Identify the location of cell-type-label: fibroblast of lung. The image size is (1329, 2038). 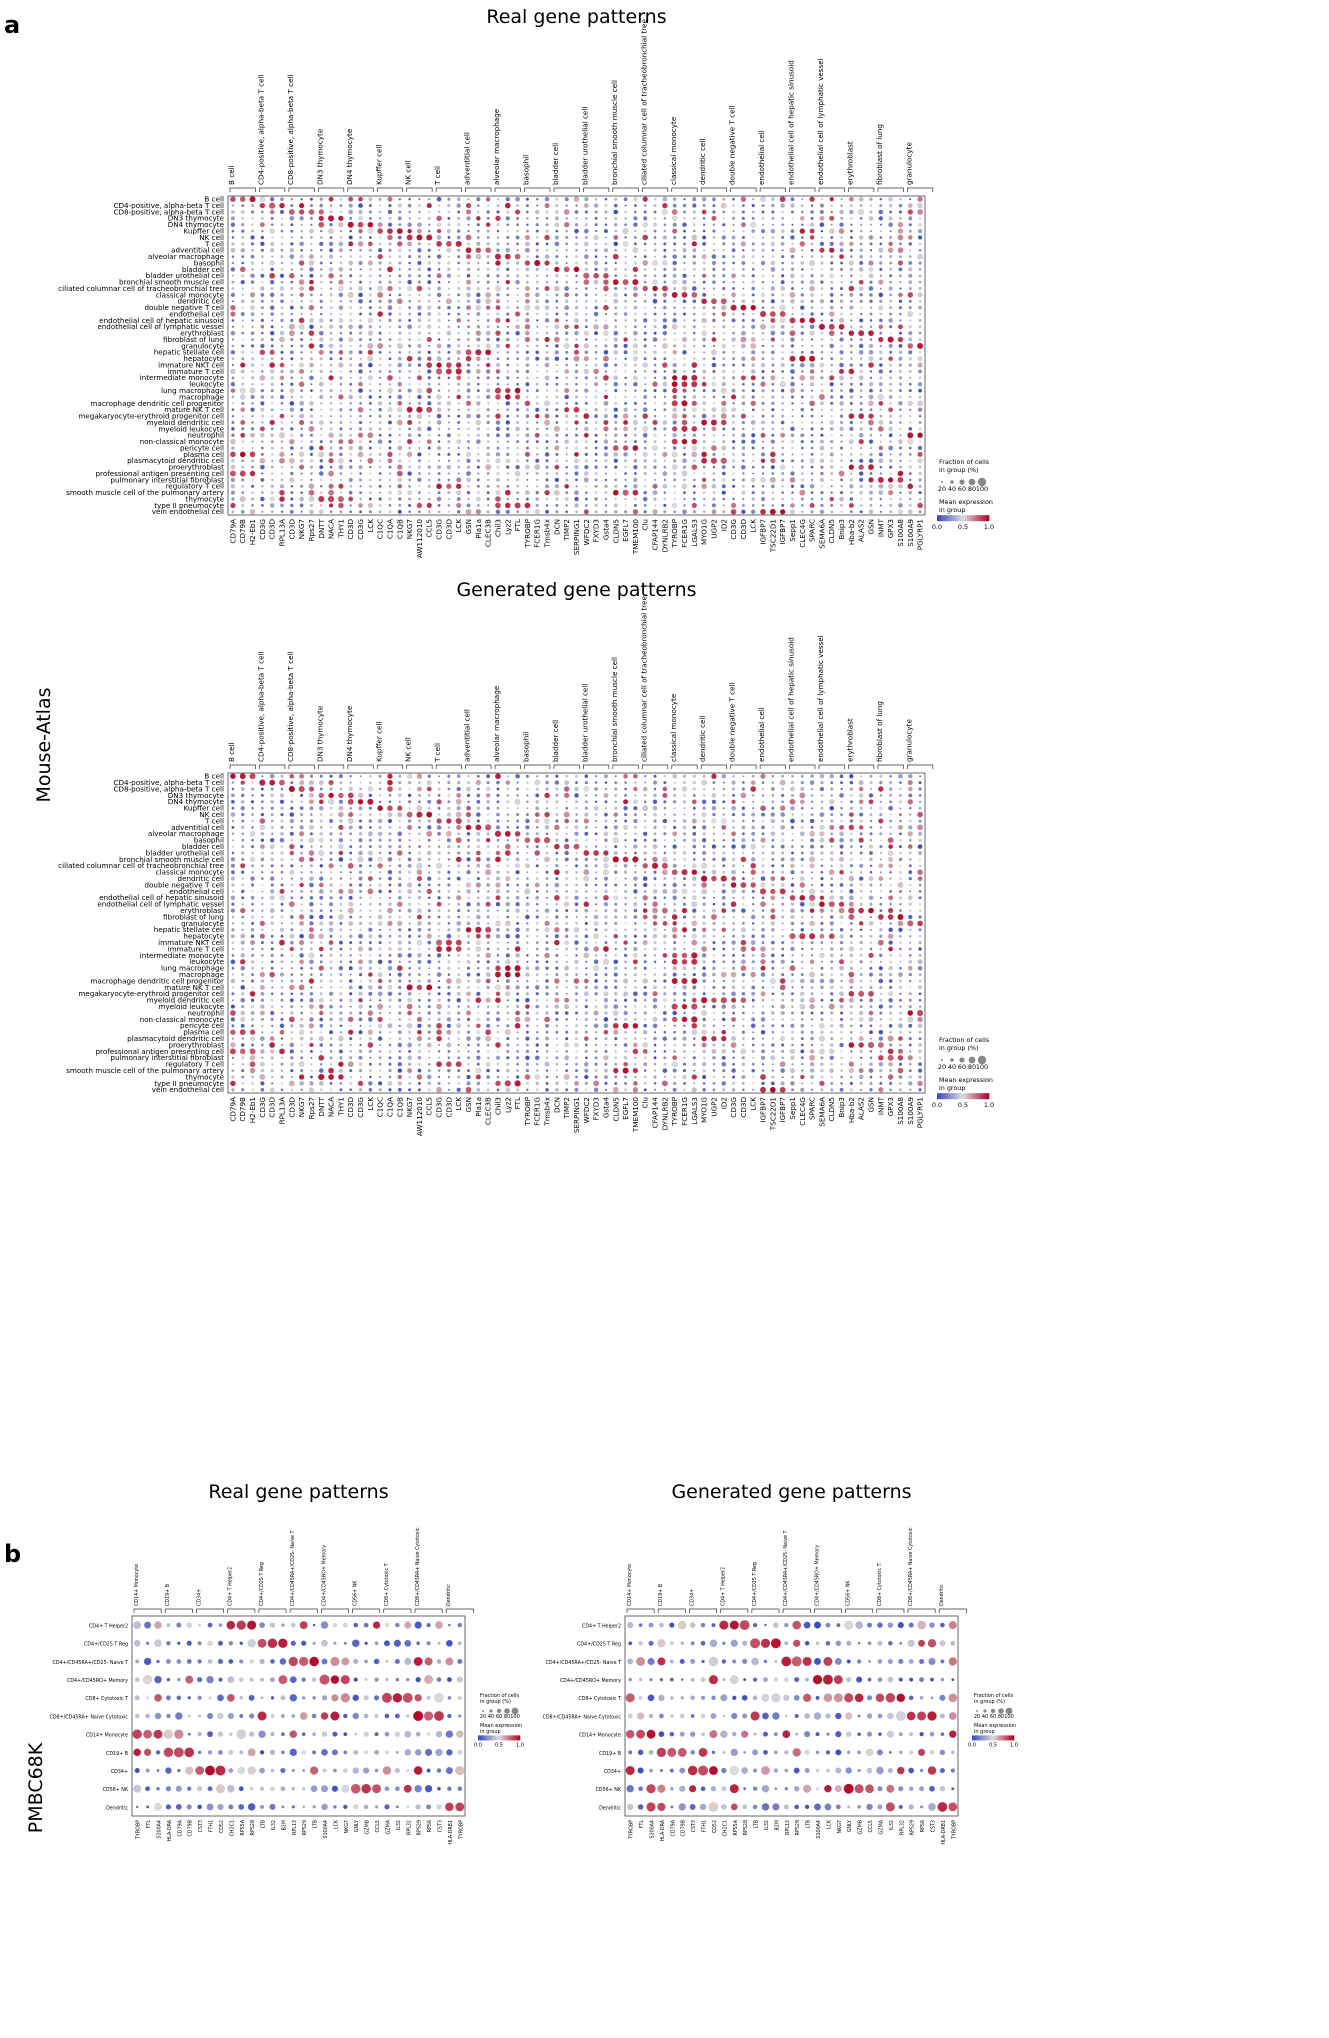
(193, 916).